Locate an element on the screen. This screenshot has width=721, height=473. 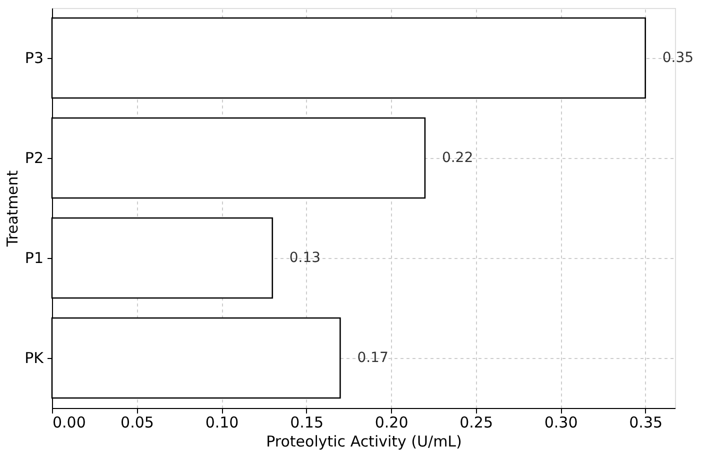
x-axis-title: Proteolytic Activity (U/mL) is located at coordinates (364, 441).